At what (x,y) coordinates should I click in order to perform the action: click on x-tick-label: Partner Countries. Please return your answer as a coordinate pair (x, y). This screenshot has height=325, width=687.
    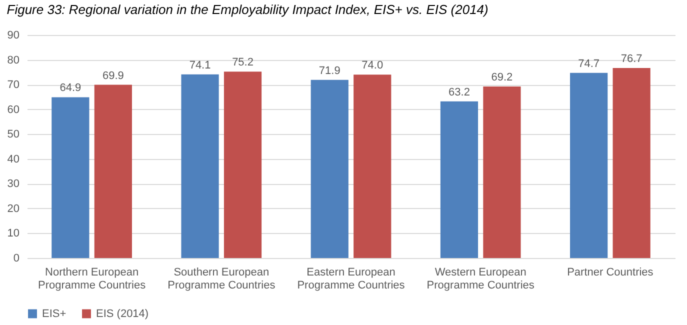
    Looking at the image, I should click on (610, 272).